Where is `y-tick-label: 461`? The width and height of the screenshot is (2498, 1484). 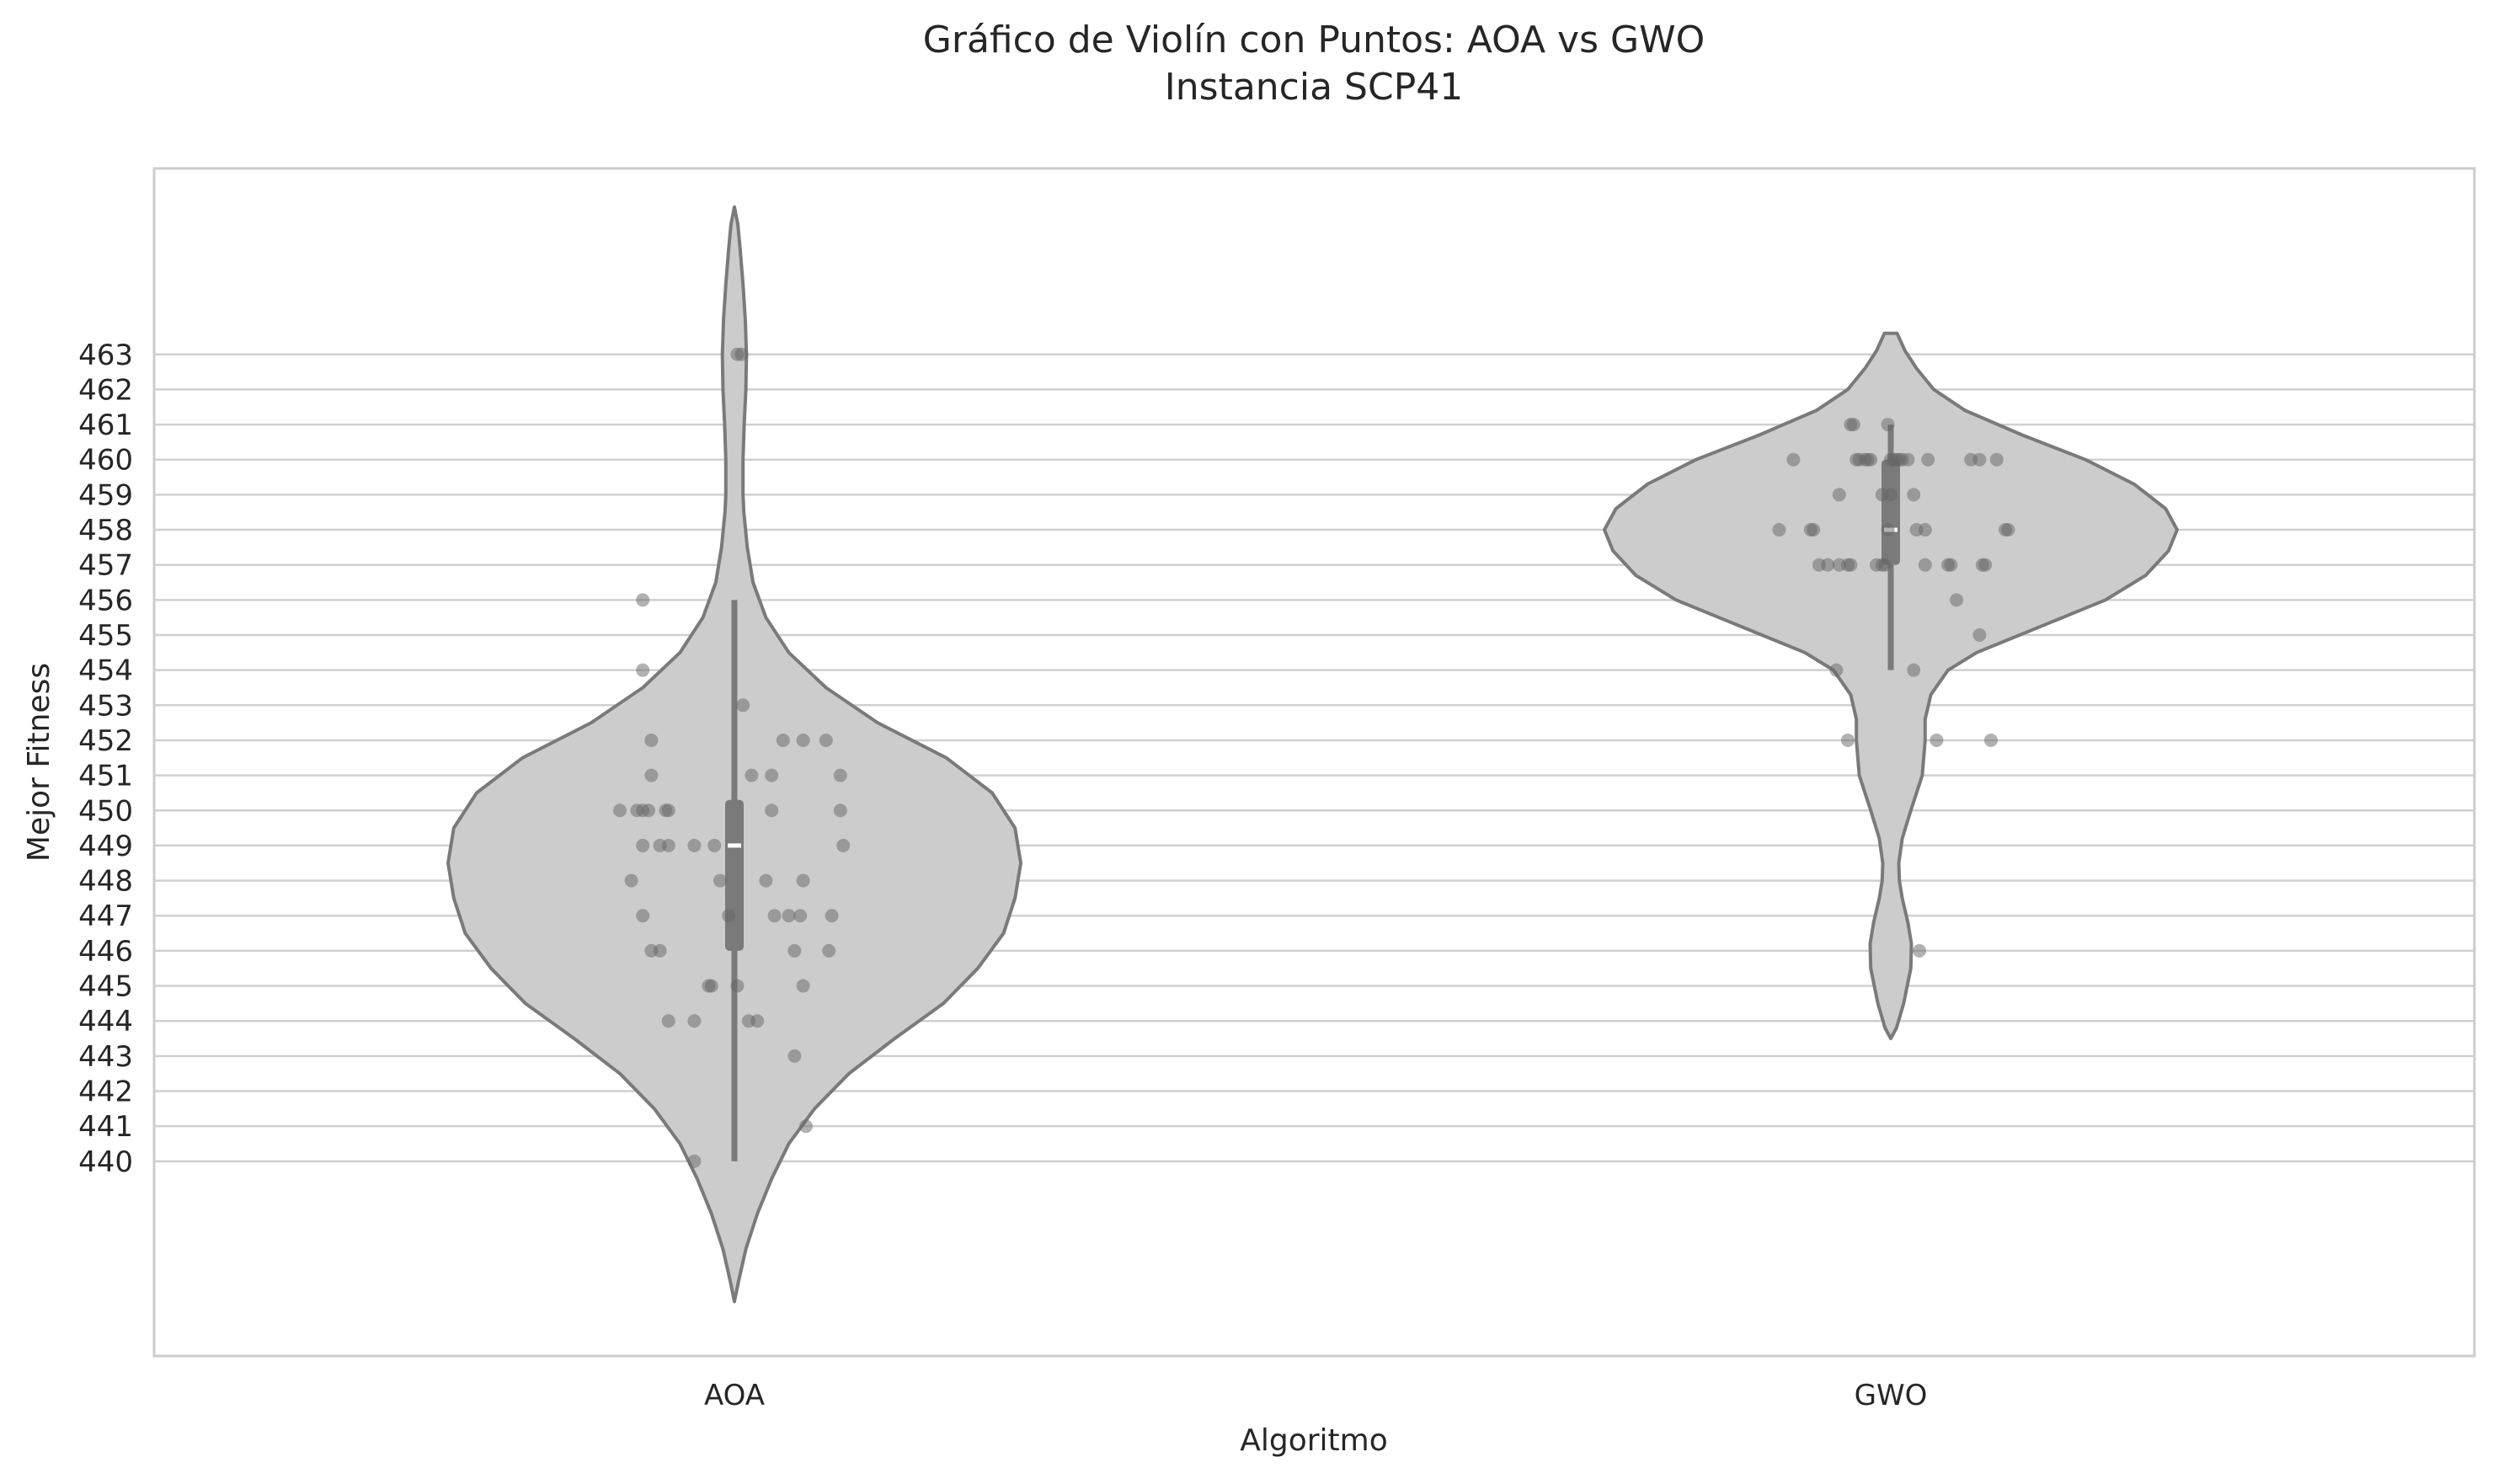
y-tick-label: 461 is located at coordinates (105, 425).